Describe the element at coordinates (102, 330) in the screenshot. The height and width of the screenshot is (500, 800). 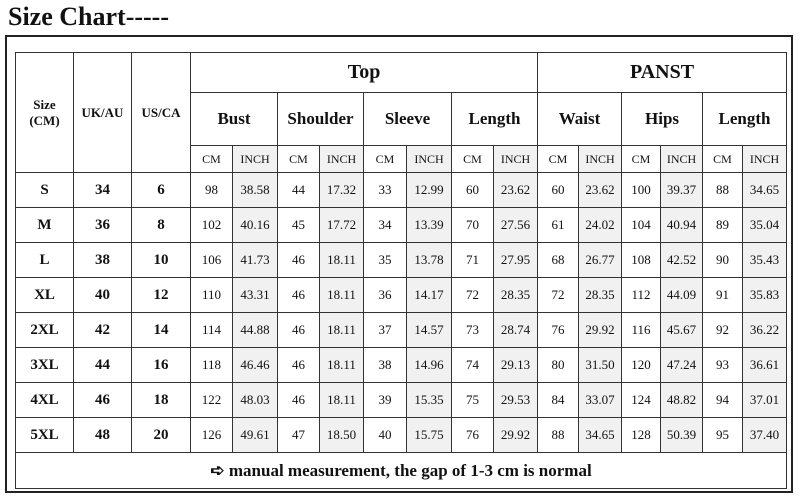
I see `cell: 42` at that location.